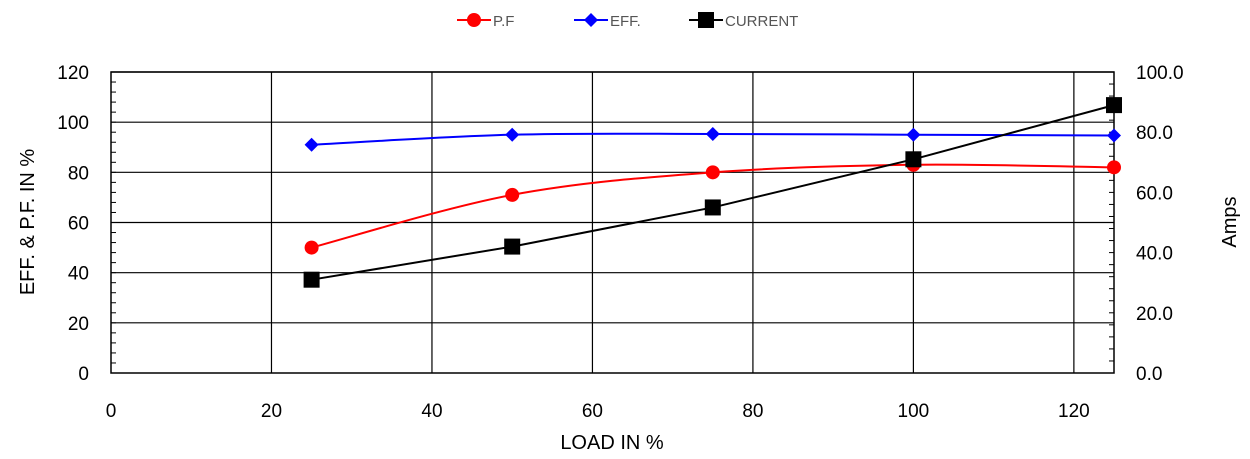 This screenshot has width=1250, height=459. I want to click on x-axis-title: LOAD IN %, so click(612, 443).